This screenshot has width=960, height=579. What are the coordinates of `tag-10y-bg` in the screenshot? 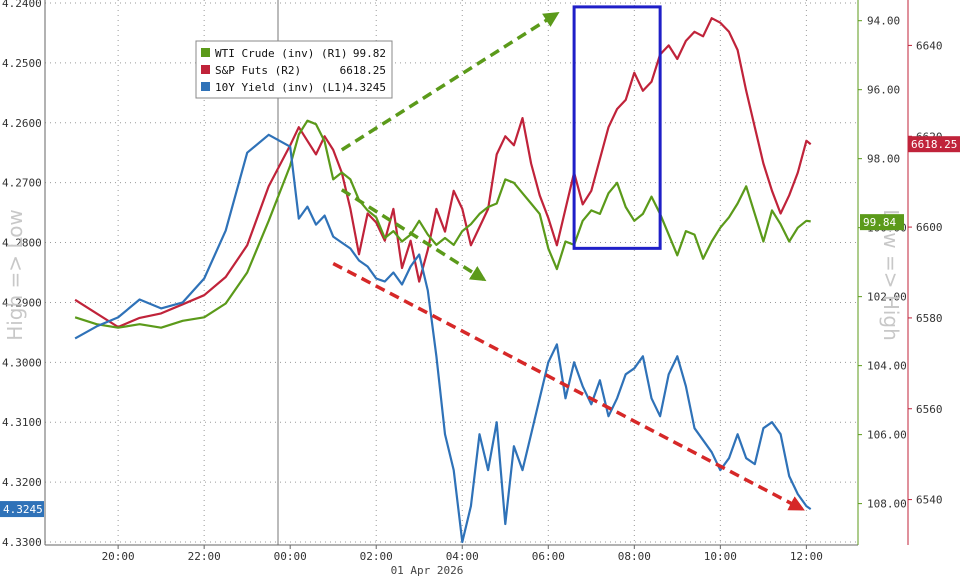 It's located at (22, 509).